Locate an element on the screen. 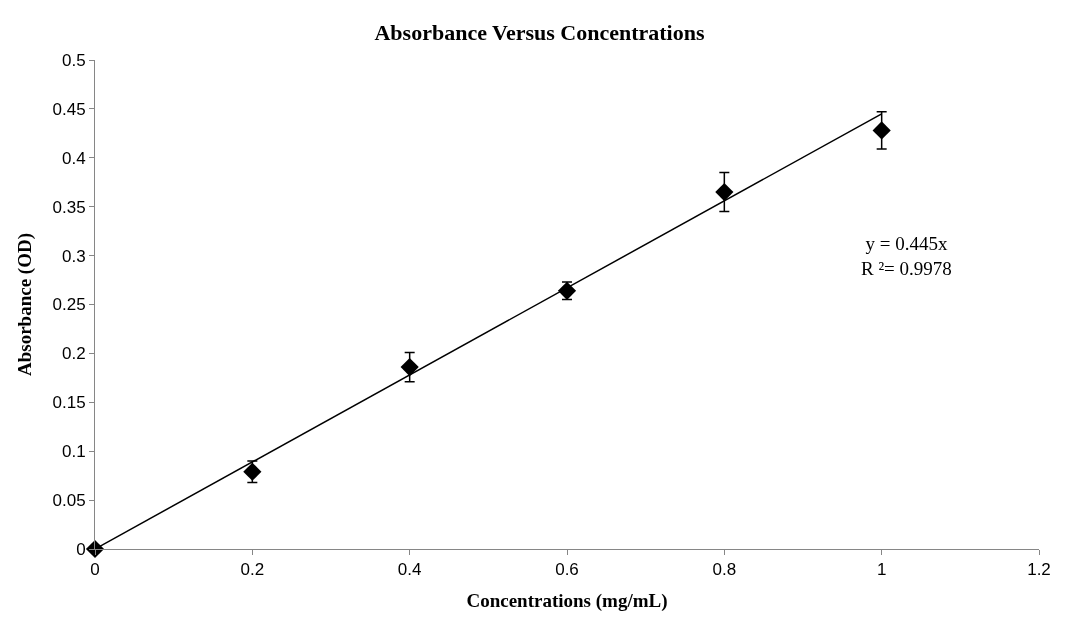  y-axis-title: Absorbance (OD) is located at coordinates (25, 304).